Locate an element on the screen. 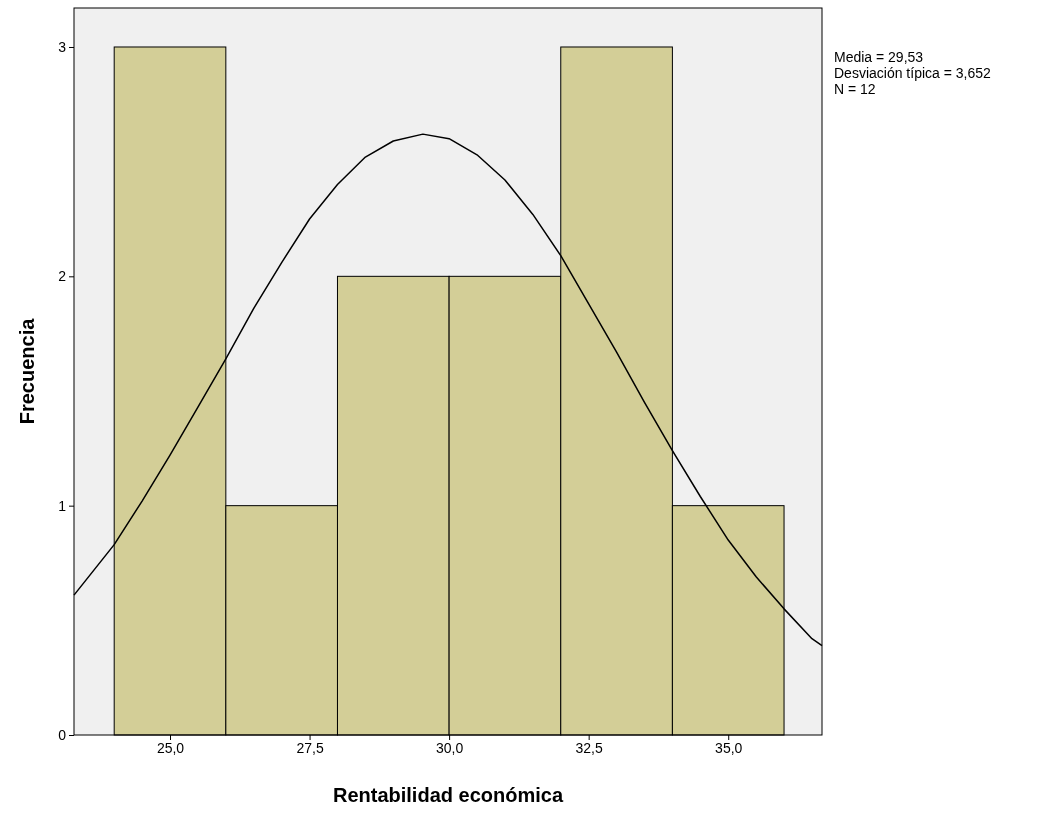  text: N = 12 is located at coordinates (855, 89).